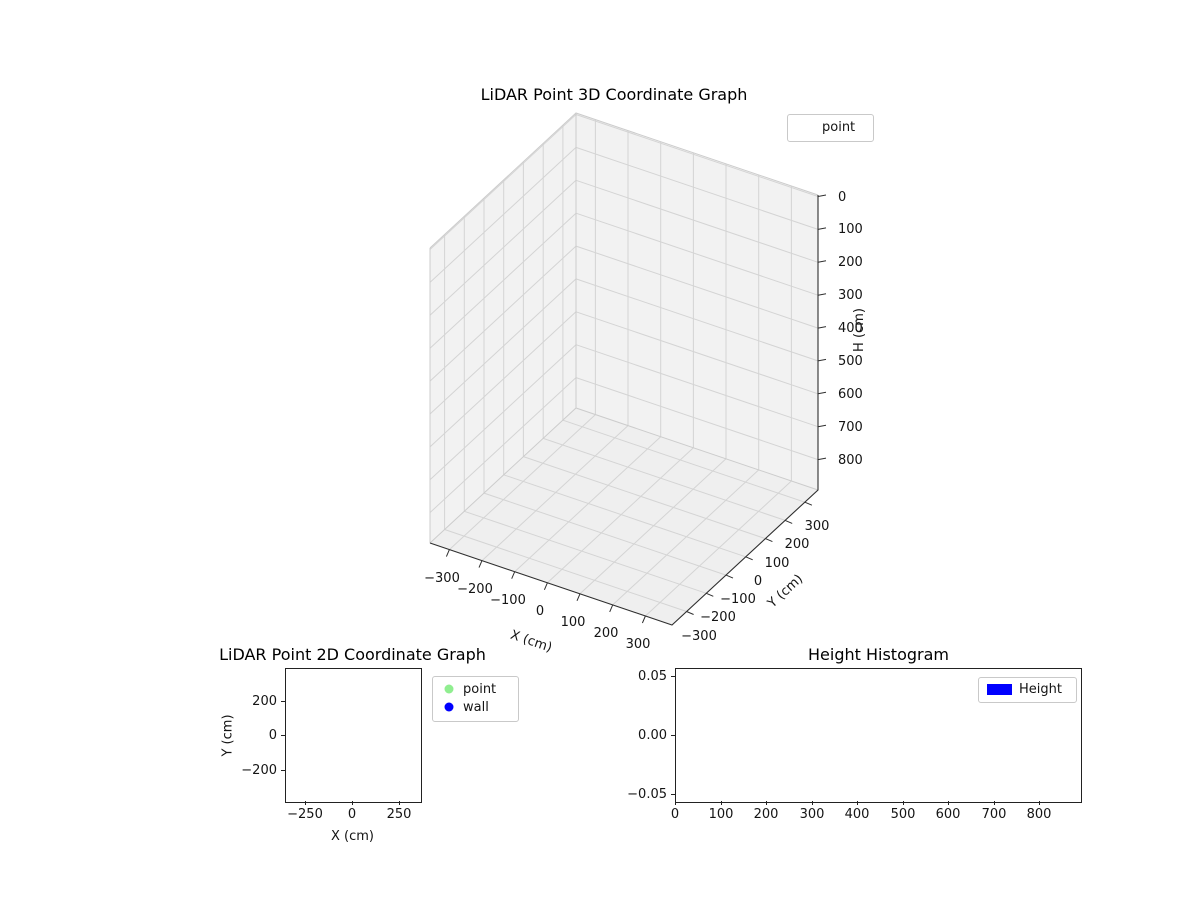  Describe the element at coordinates (475, 589) in the screenshot. I see `x-tick-label: −200` at that location.